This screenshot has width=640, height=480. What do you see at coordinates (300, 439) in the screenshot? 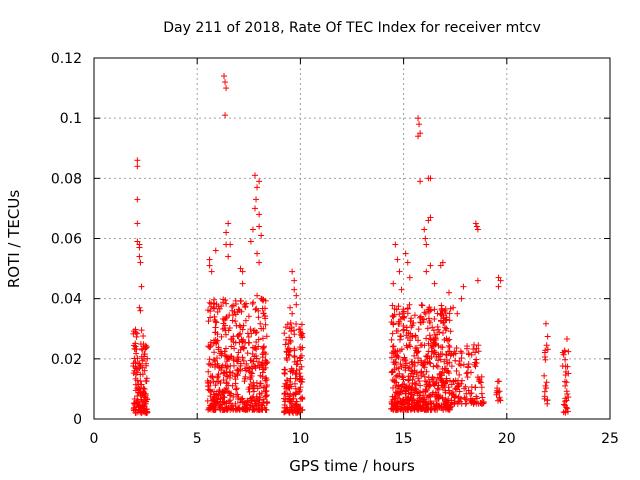
I see `x-tick-label: 10` at bounding box center [300, 439].